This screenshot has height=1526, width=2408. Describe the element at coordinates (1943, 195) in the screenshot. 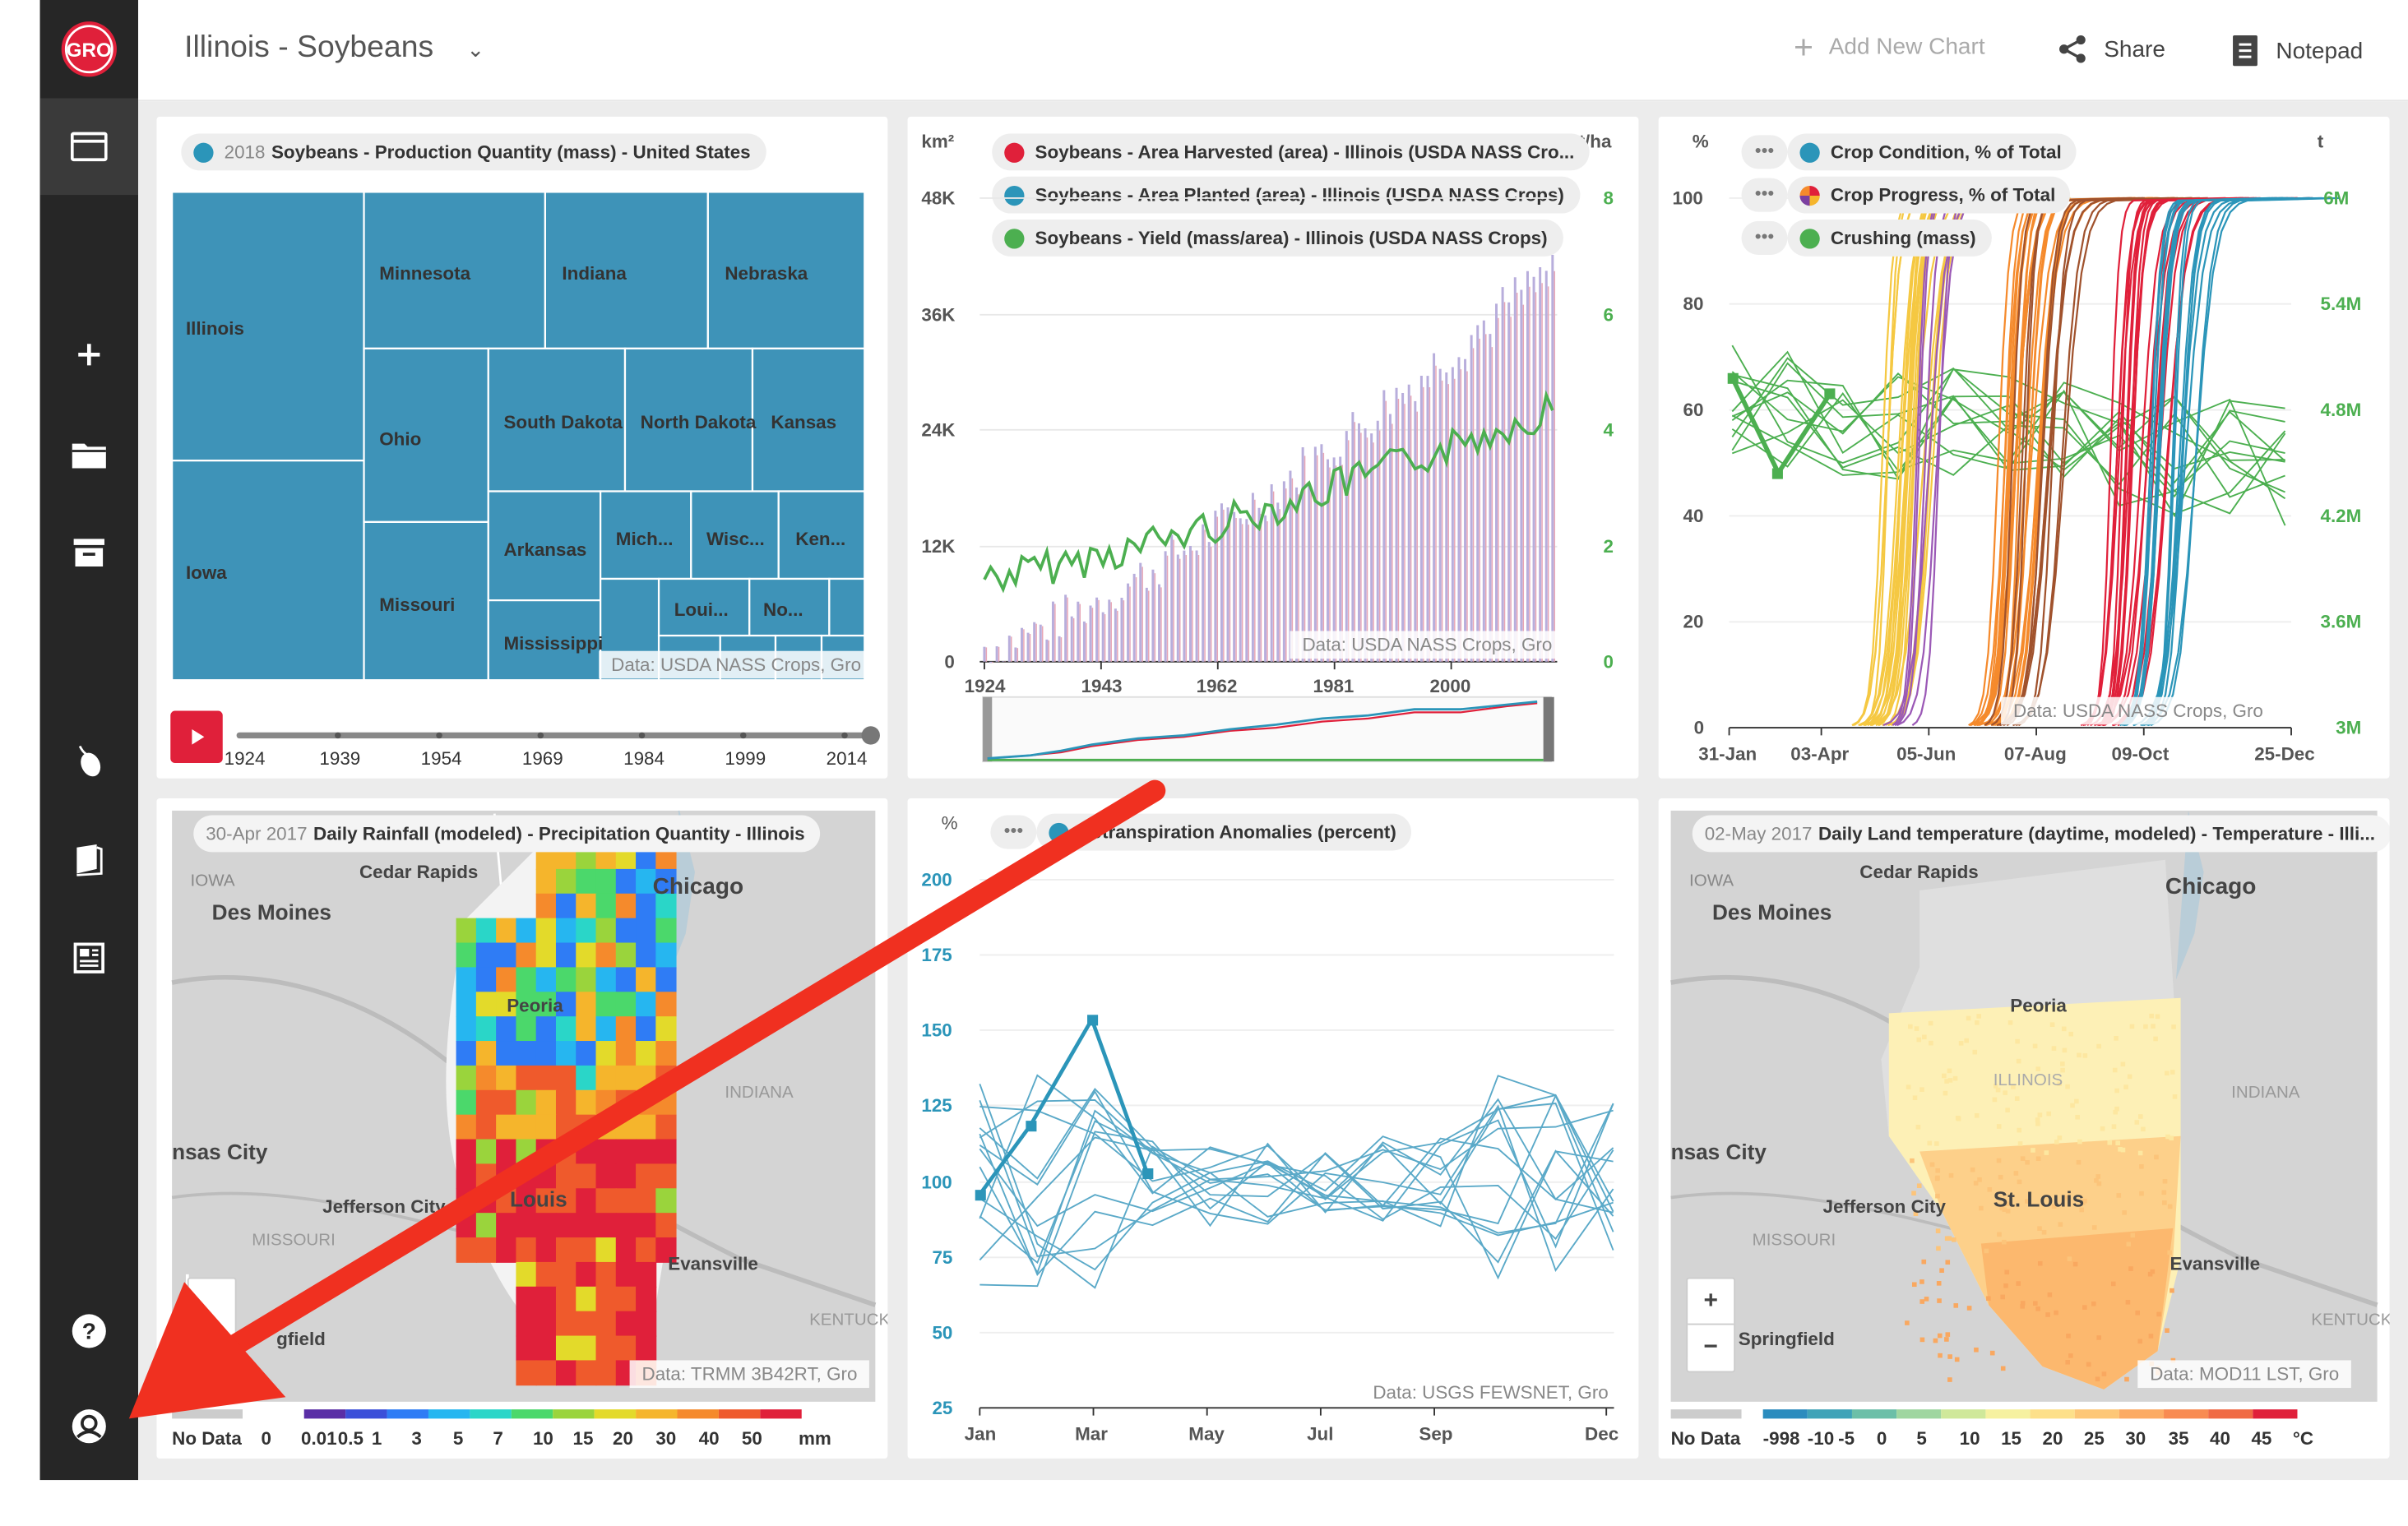

I see `legend-label: Crop Progress, % of Total` at that location.